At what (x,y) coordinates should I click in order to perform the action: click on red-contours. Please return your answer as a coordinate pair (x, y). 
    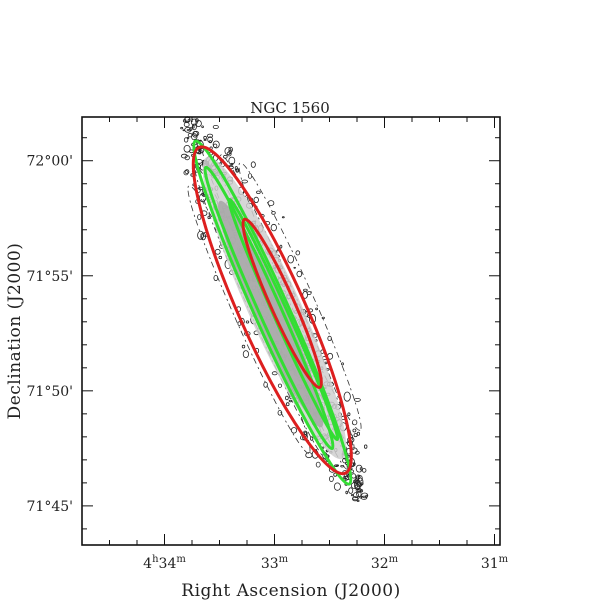
    Looking at the image, I should click on (272, 310).